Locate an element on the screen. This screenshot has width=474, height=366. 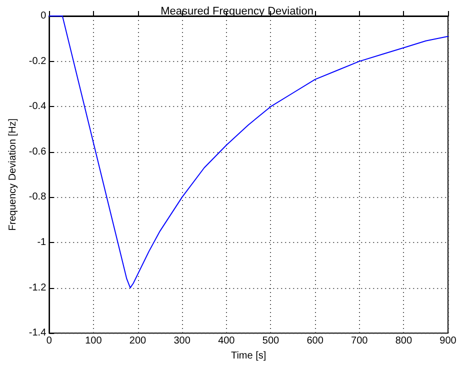
y-tick-label: 0 is located at coordinates (43, 16).